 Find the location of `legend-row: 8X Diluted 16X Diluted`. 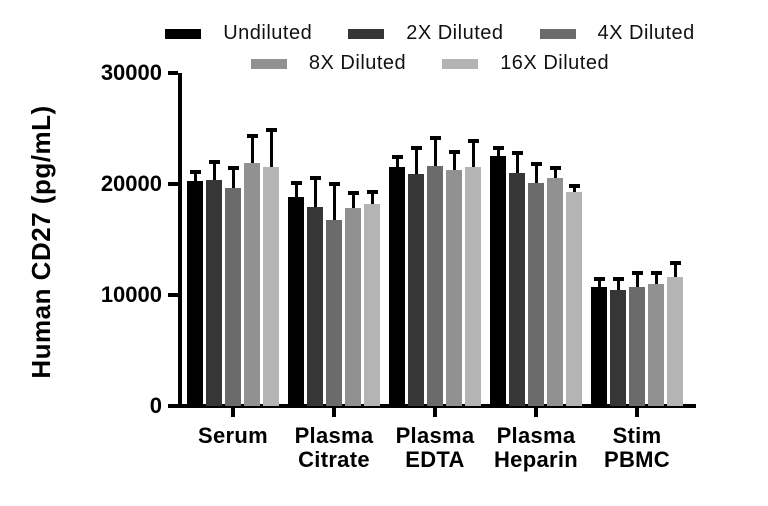

legend-row: 8X Diluted 16X Diluted is located at coordinates (430, 63).